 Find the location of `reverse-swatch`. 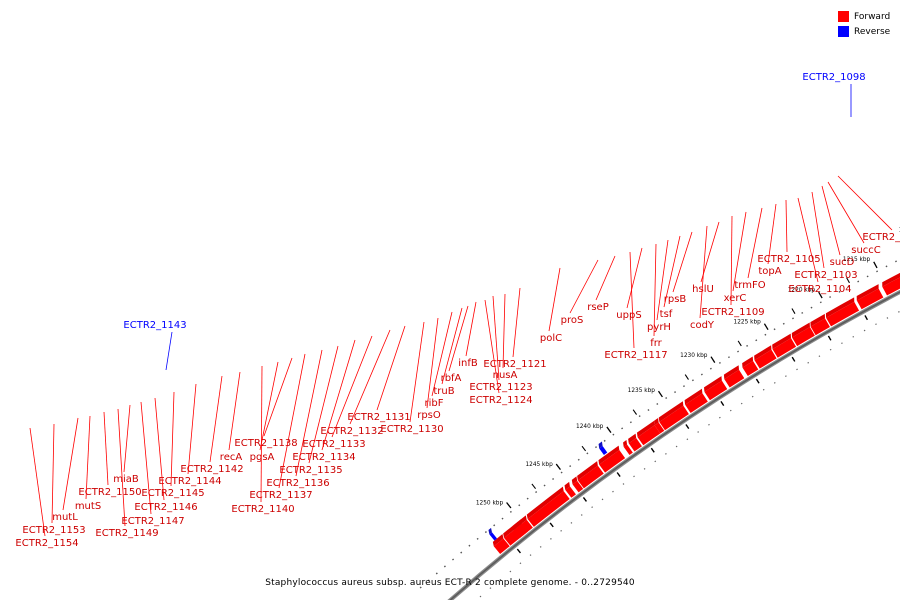

reverse-swatch is located at coordinates (843, 31).